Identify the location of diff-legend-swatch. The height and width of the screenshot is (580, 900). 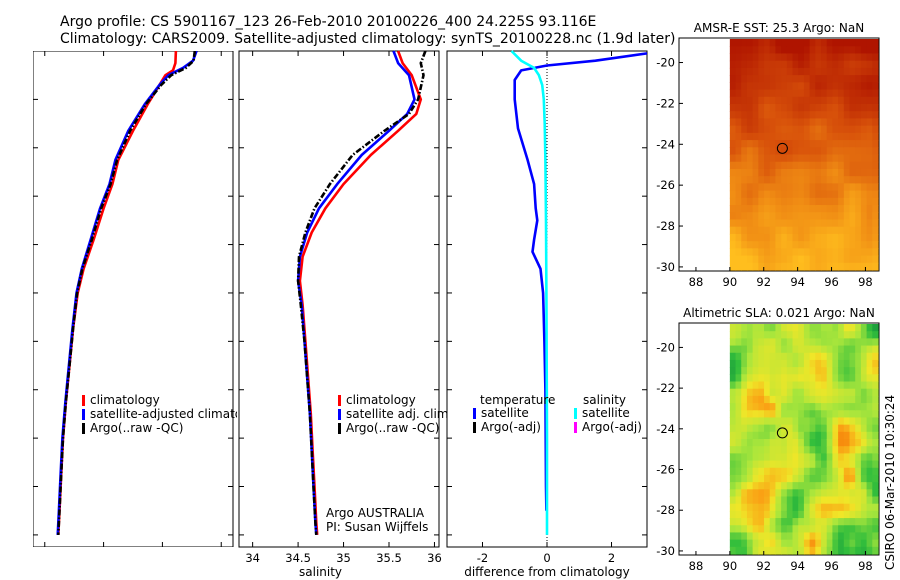
(575, 413).